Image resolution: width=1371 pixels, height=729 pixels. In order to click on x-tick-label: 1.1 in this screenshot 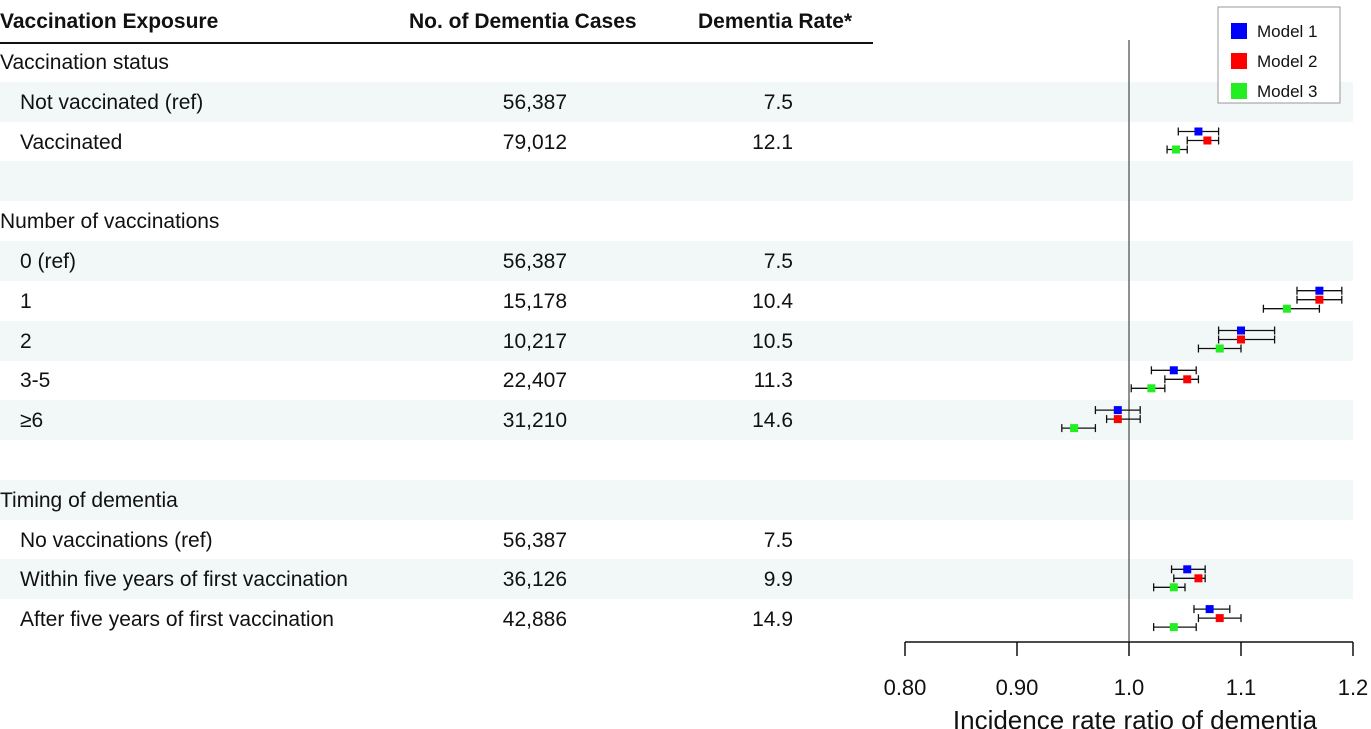, I will do `click(1241, 687)`.